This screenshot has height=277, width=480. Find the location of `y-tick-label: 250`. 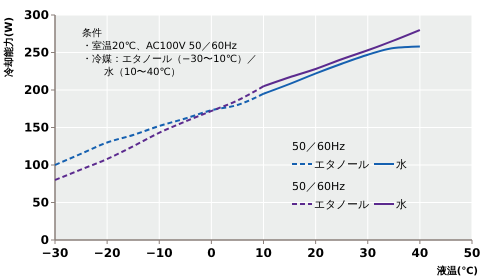

y-tick-label: 250 is located at coordinates (36, 53).